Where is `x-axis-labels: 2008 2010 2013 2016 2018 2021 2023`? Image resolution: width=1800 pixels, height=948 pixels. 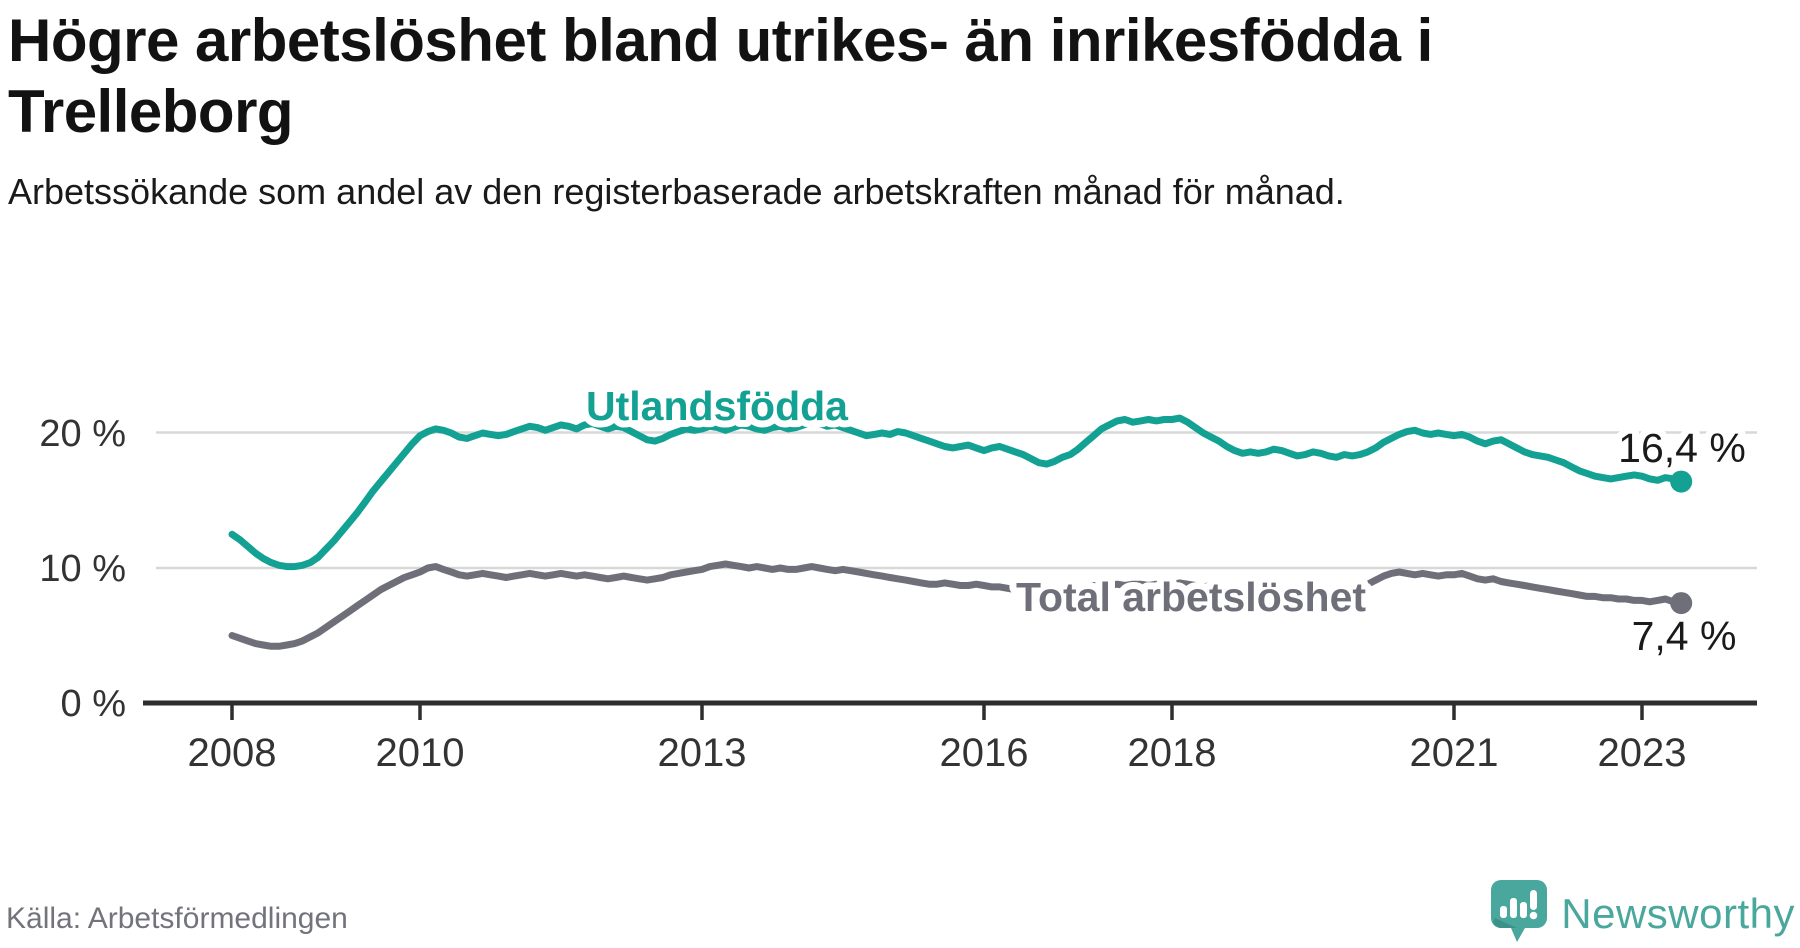 x-axis-labels: 2008 2010 2013 2016 2018 2021 2023 is located at coordinates (937, 753).